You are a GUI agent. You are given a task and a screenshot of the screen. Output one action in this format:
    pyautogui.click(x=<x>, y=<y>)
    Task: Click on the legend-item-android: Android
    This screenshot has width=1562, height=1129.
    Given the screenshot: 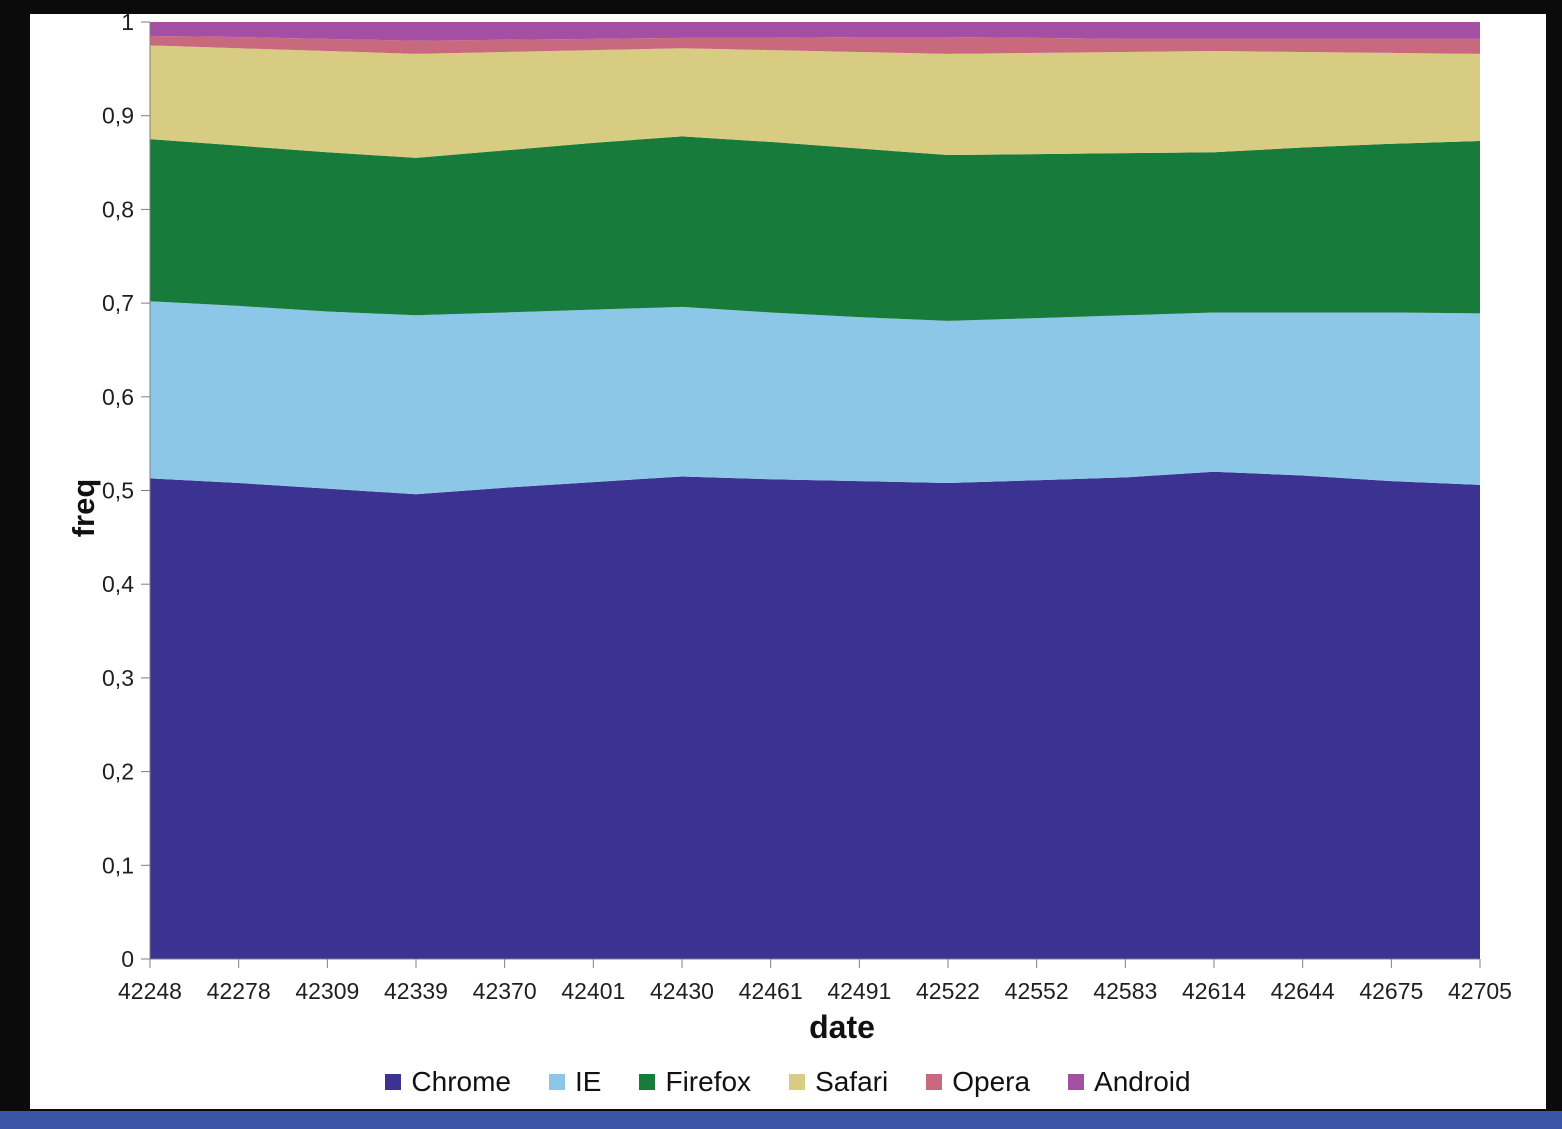 What is the action you would take?
    pyautogui.click(x=1129, y=1082)
    